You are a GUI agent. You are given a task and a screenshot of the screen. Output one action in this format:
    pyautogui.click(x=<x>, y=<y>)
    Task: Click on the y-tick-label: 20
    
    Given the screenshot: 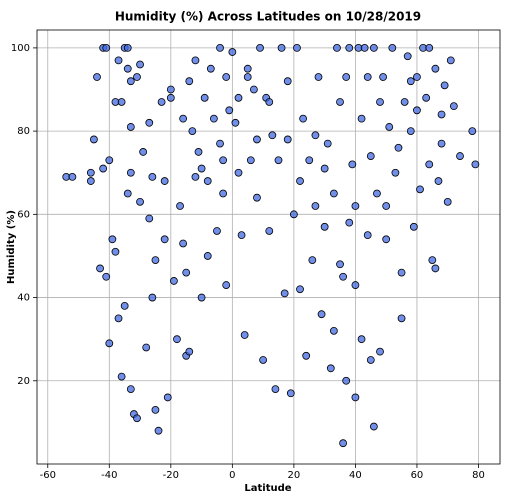 What is the action you would take?
    pyautogui.click(x=23, y=381)
    